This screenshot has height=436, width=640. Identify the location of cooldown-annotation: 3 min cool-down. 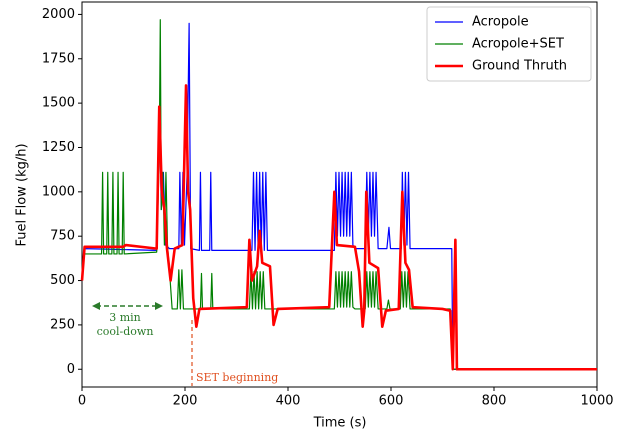
(127, 320).